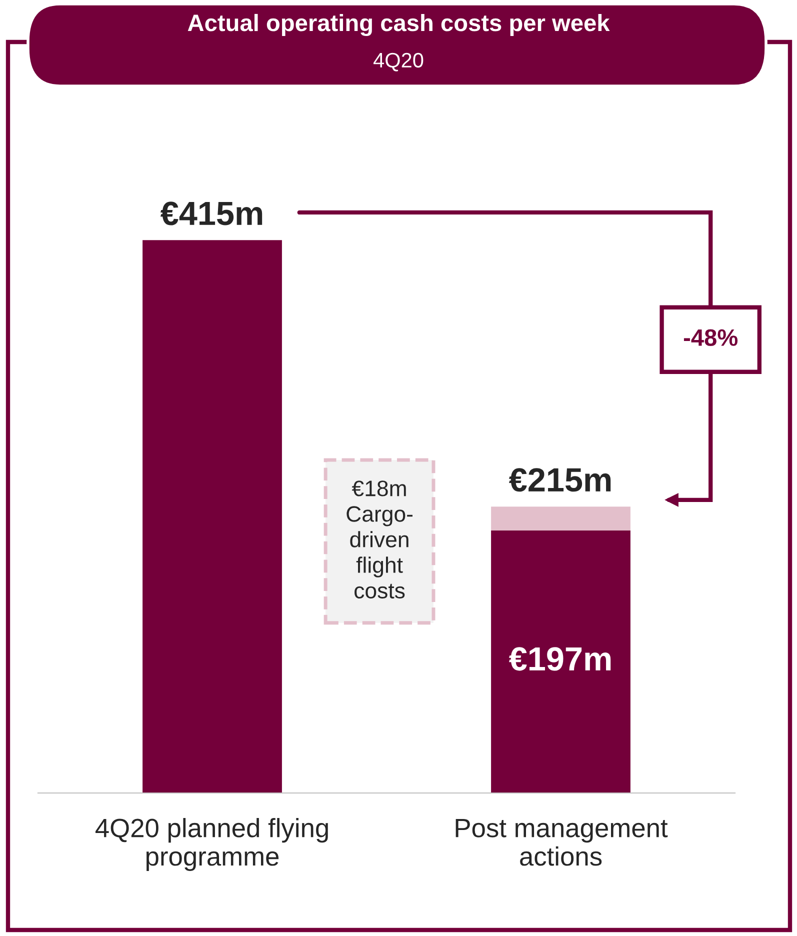  What do you see at coordinates (562, 842) in the screenshot?
I see `x-tick-label: Post management actions` at bounding box center [562, 842].